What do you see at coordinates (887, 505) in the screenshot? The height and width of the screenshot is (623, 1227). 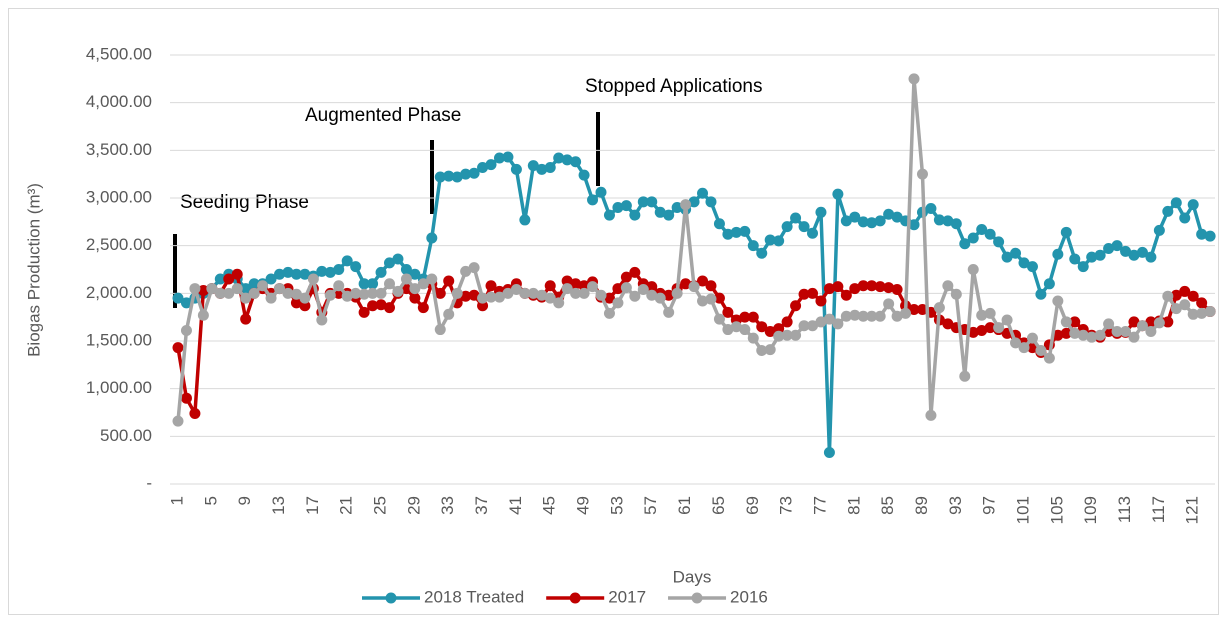 I see `x-tick-label: 85` at bounding box center [887, 505].